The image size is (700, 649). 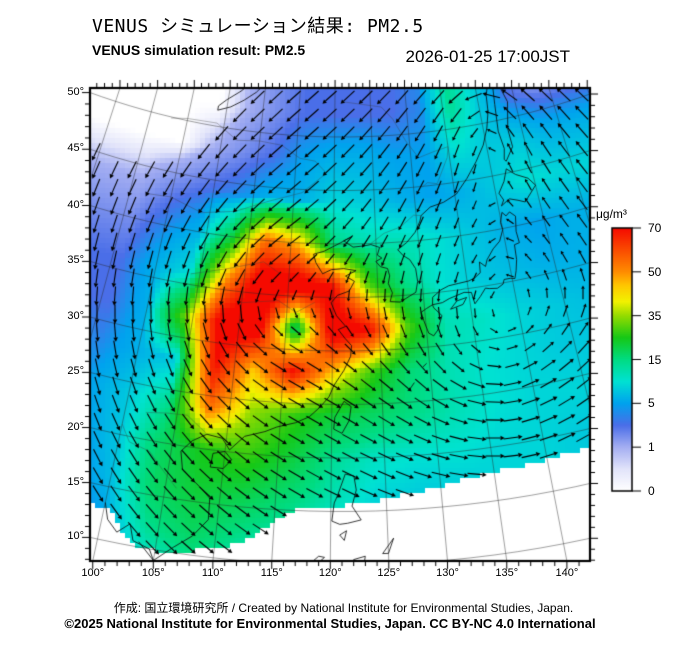 What do you see at coordinates (75, 91) in the screenshot?
I see `y-tick-label: 50°` at bounding box center [75, 91].